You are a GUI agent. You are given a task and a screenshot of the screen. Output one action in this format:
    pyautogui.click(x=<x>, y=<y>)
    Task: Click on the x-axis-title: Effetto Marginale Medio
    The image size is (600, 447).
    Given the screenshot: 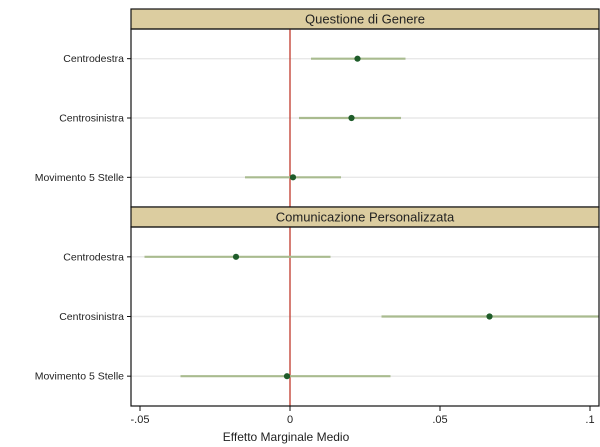 What is the action you would take?
    pyautogui.click(x=286, y=437)
    